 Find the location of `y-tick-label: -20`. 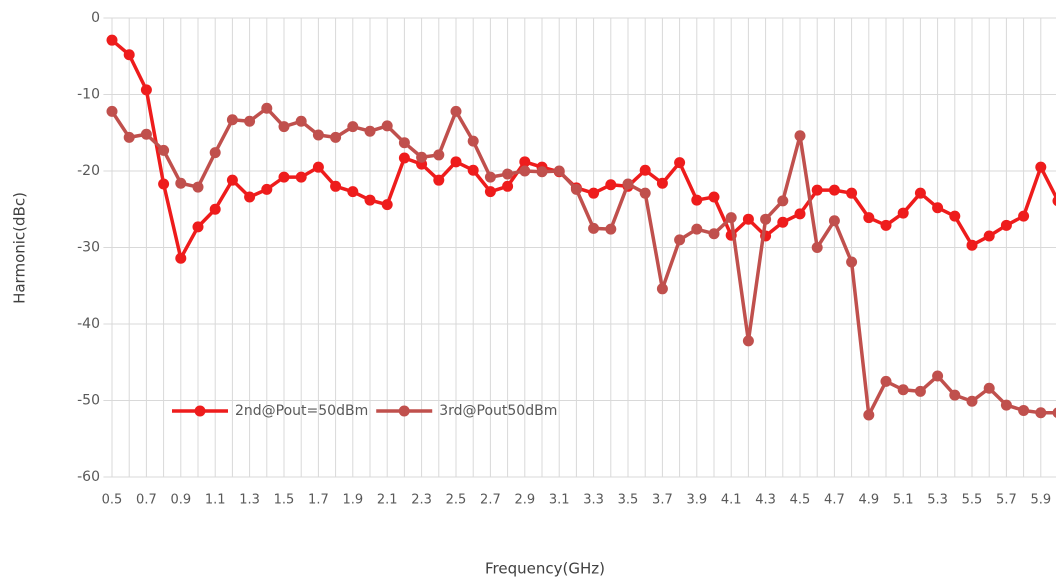

y-tick-label: -20 is located at coordinates (88, 171).